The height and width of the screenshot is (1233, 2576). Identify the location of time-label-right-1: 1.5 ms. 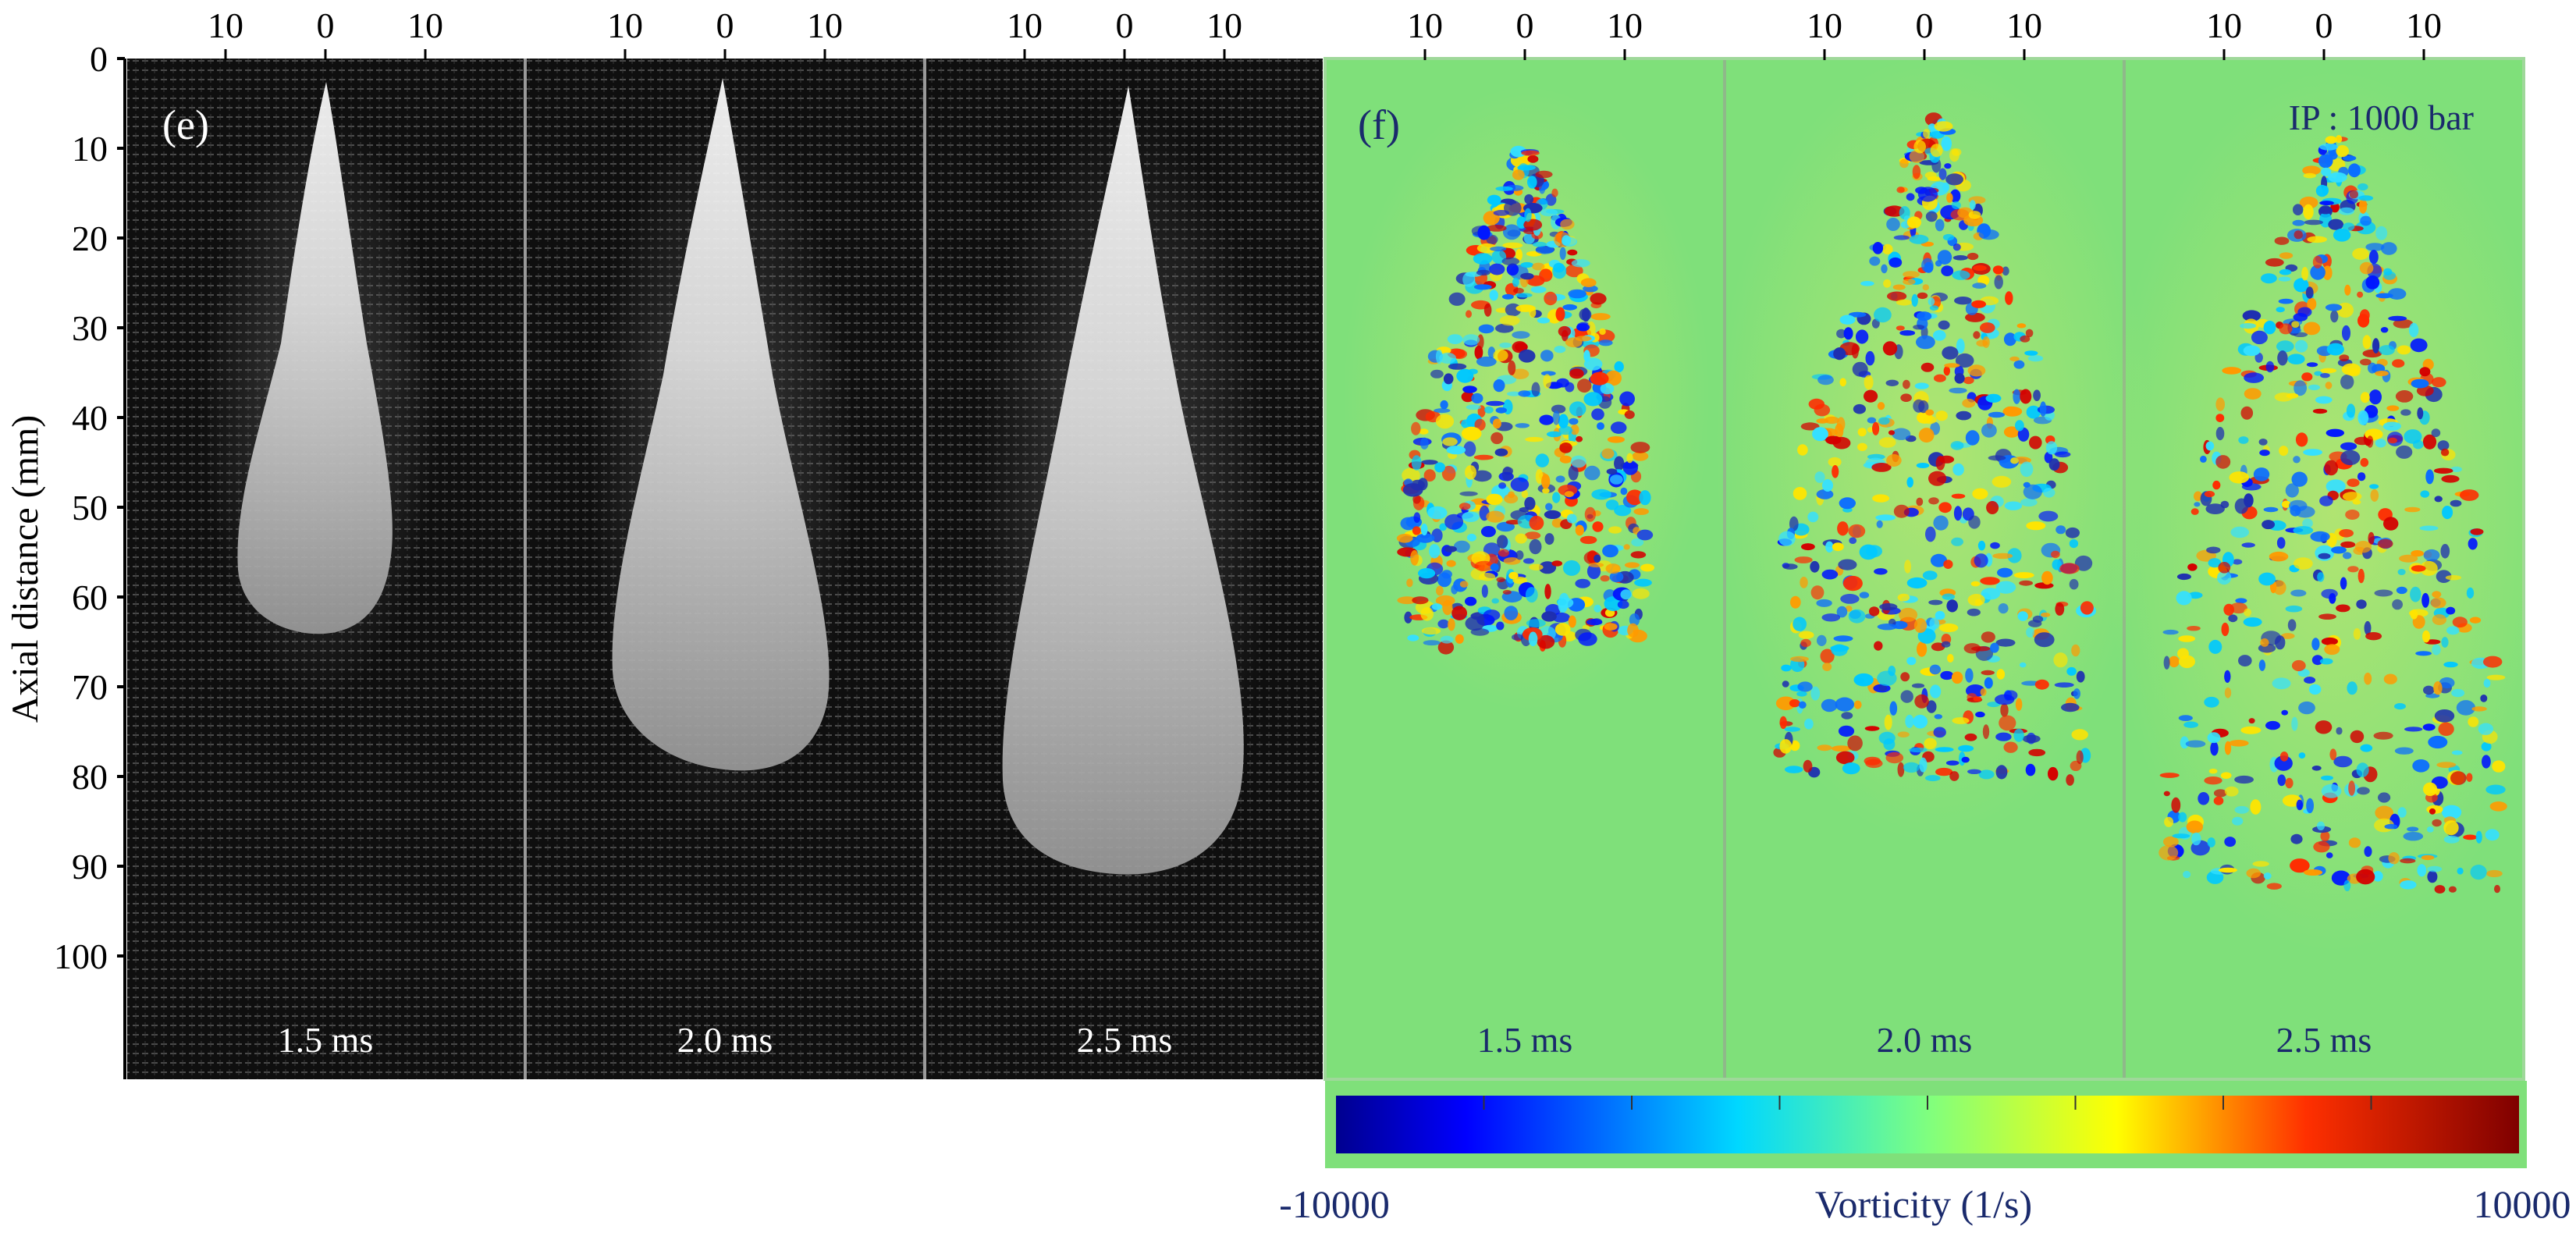
(1525, 1040).